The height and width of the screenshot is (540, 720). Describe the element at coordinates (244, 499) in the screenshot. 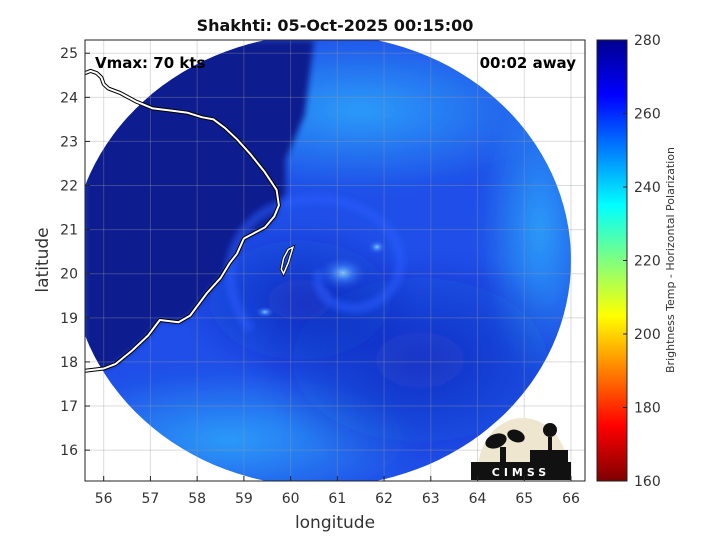

I see `x-tick-label: 59` at that location.